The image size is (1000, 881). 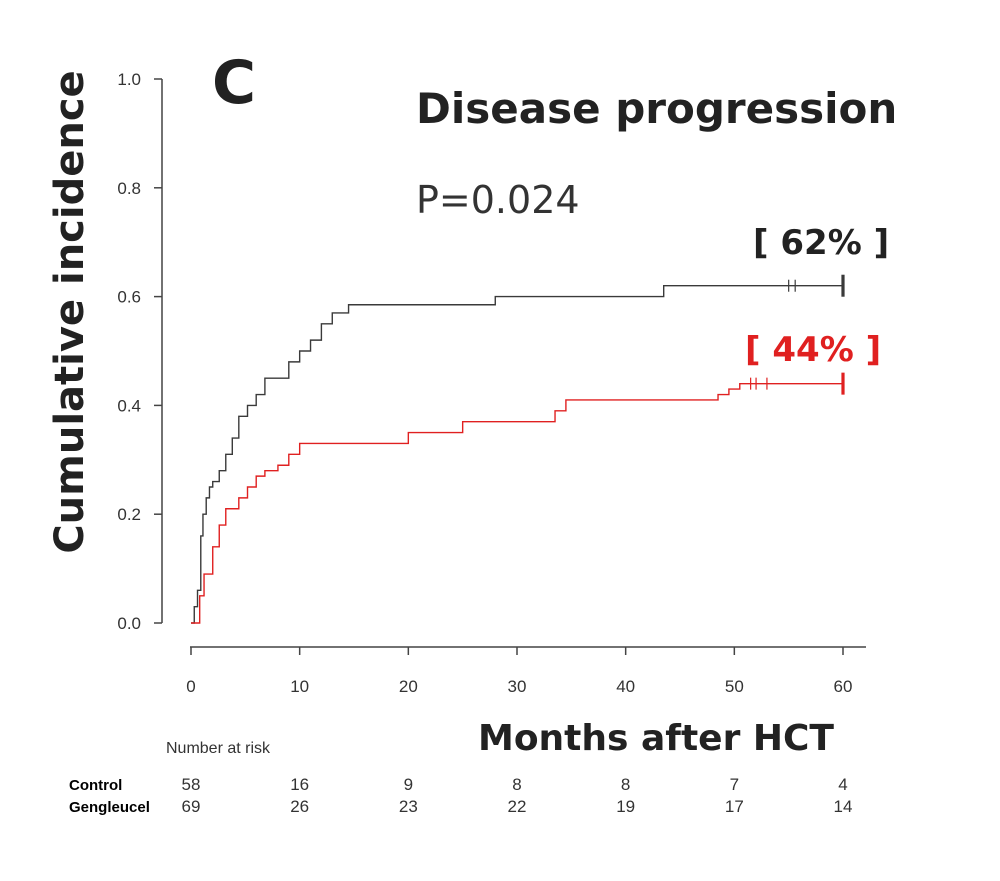 I want to click on x-tick-label: 10, so click(x=299, y=686).